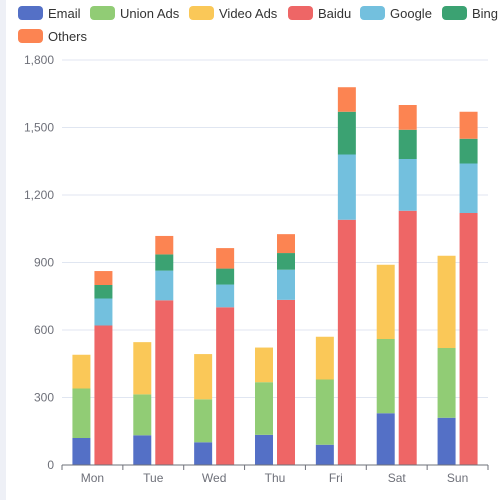  I want to click on bar-bing-tue, so click(164, 262).